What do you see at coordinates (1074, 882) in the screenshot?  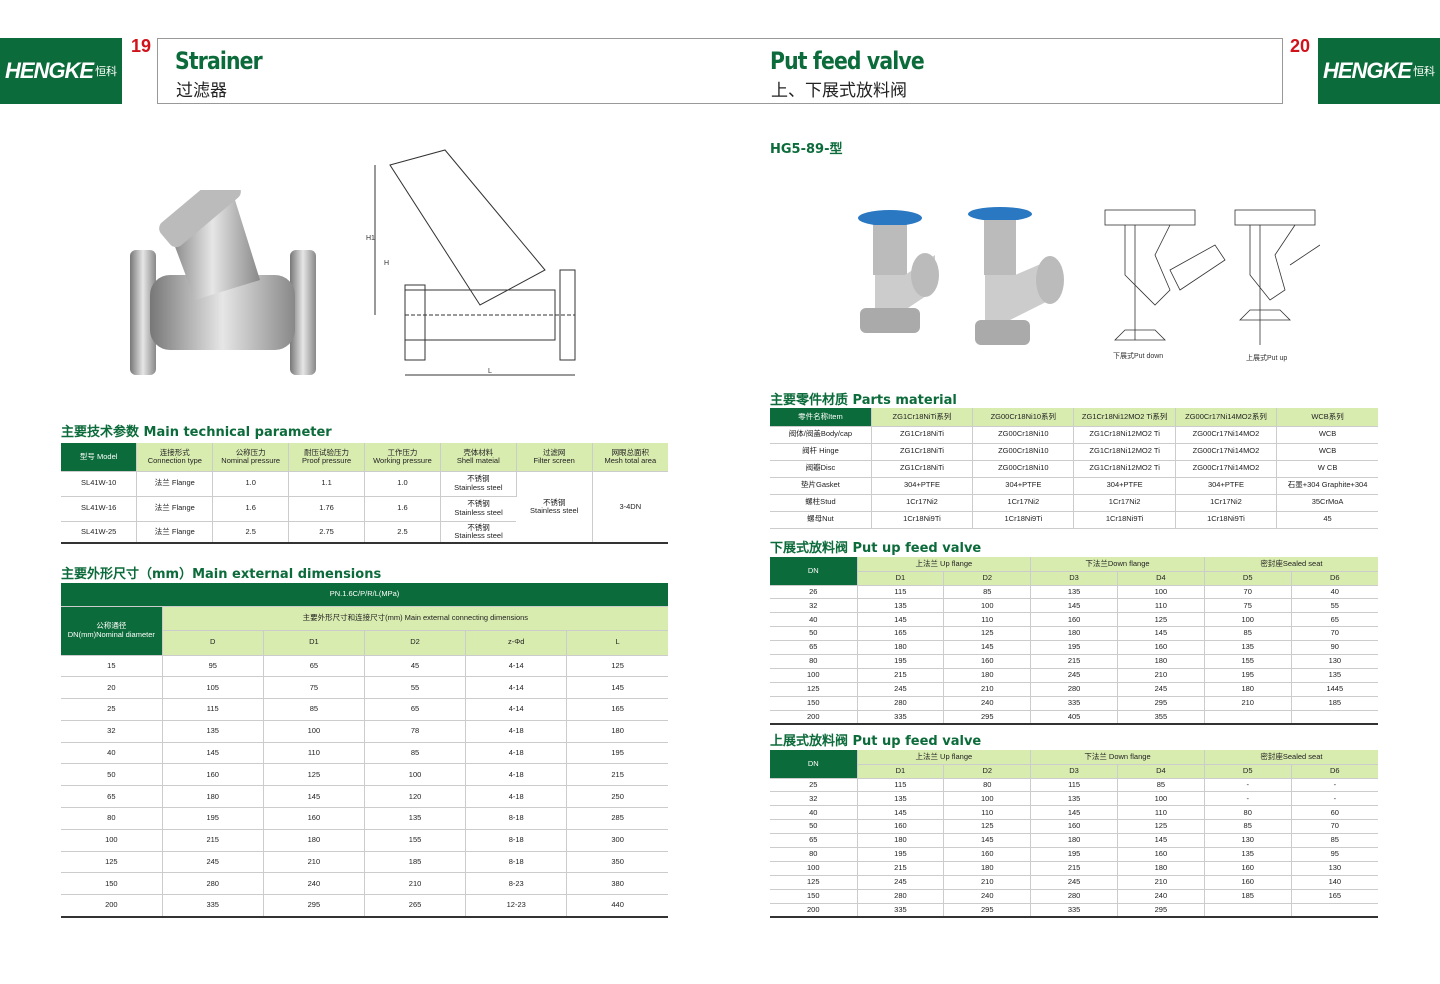 I see `table-row: 125 245 210 245 210 160 140` at bounding box center [1074, 882].